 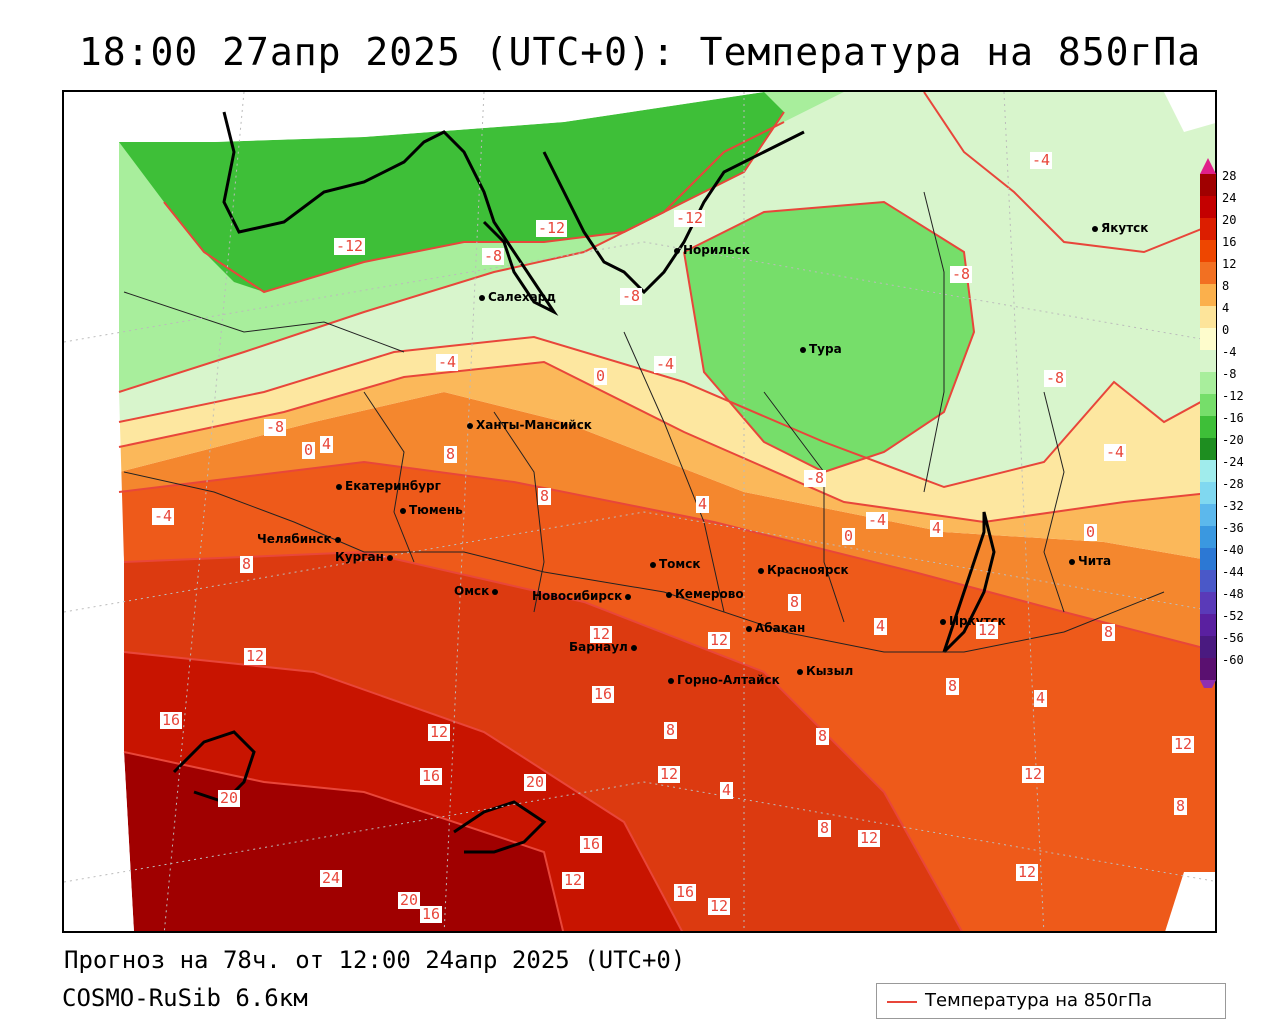 What do you see at coordinates (1069, 172) in the screenshot?
I see `temp-band-minus4-northeast` at bounding box center [1069, 172].